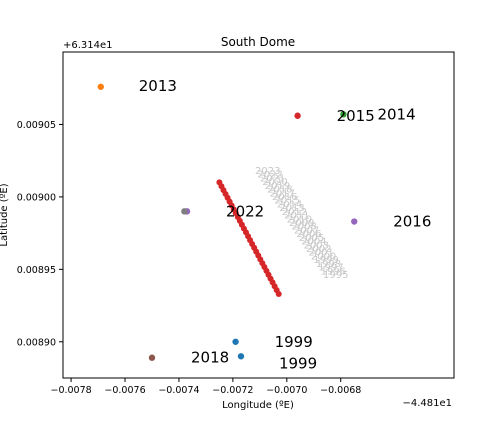  Describe the element at coordinates (210, 358) in the screenshot. I see `point-label: 2018` at that location.